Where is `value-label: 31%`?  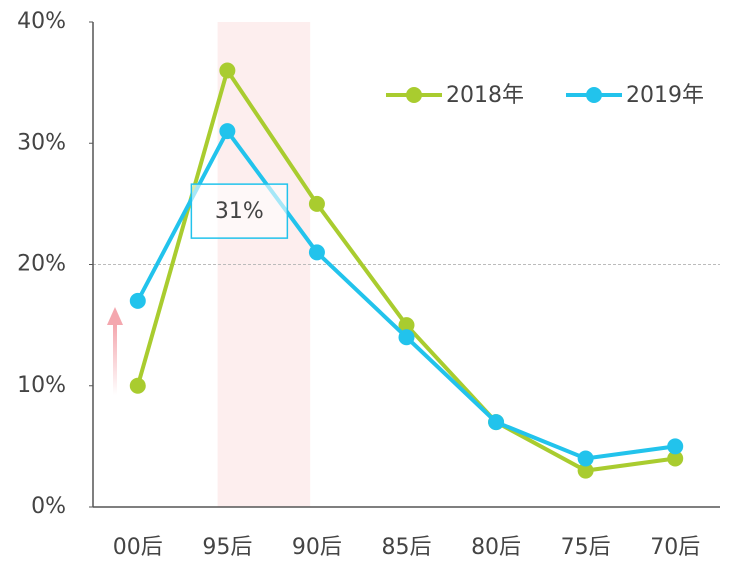 value-label: 31% is located at coordinates (239, 211).